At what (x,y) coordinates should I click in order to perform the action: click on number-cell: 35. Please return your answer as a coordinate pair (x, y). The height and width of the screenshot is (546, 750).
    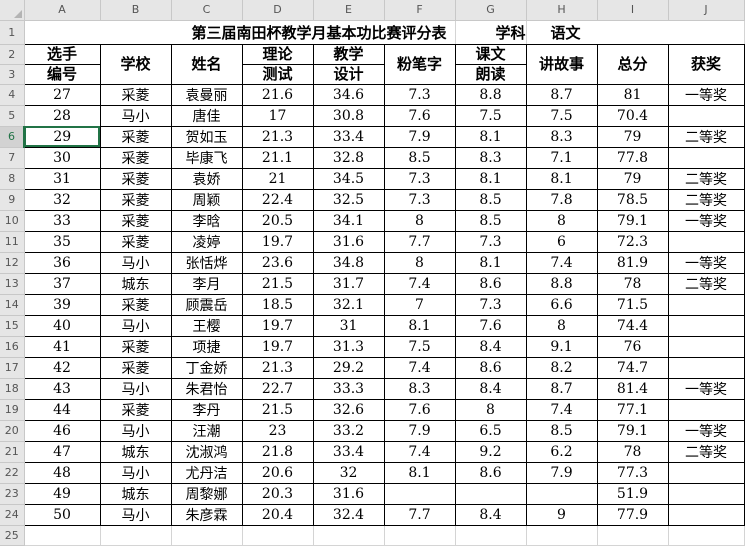
    Looking at the image, I should click on (62, 241).